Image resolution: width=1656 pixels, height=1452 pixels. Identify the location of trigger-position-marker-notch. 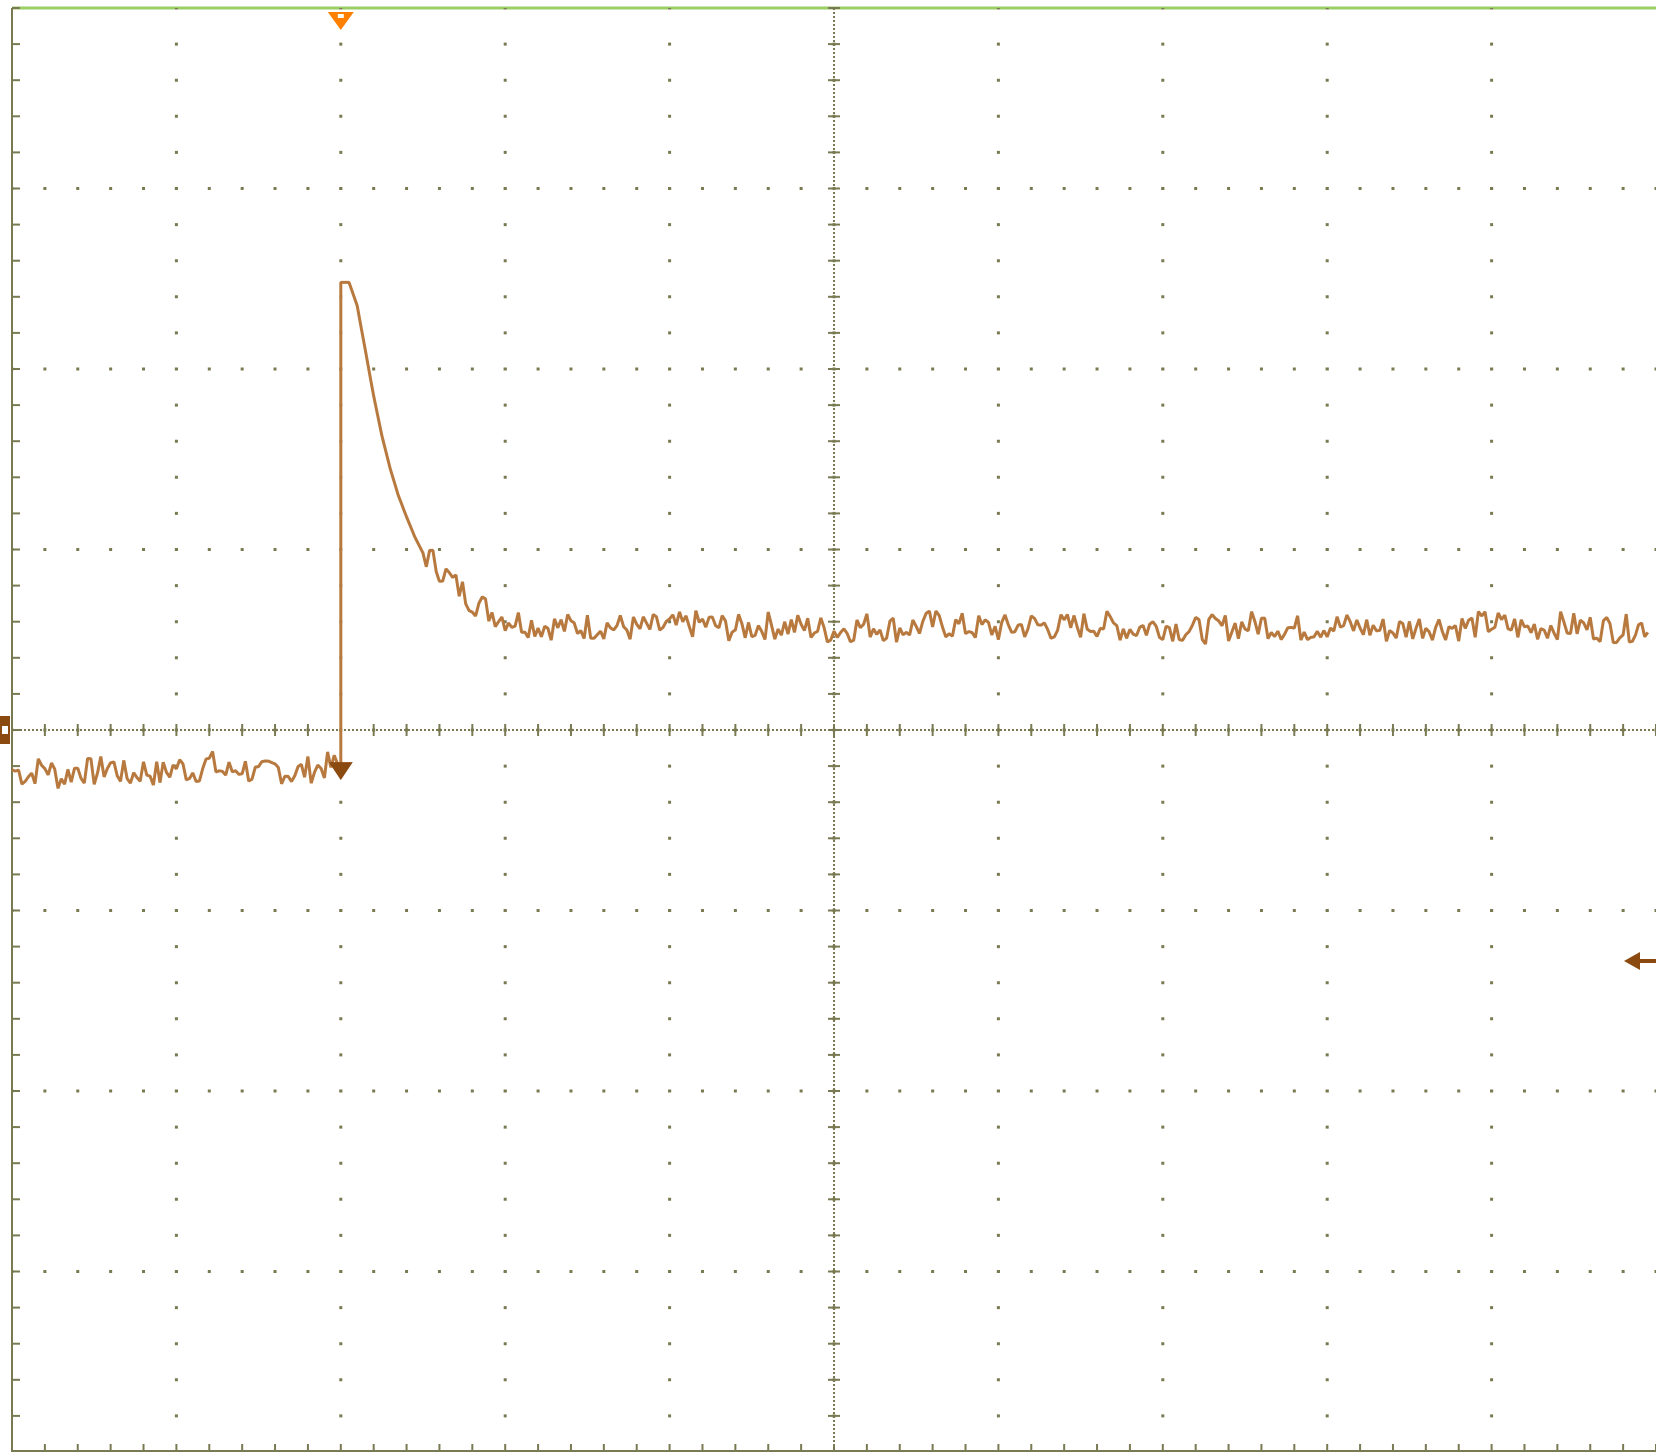
(340, 16).